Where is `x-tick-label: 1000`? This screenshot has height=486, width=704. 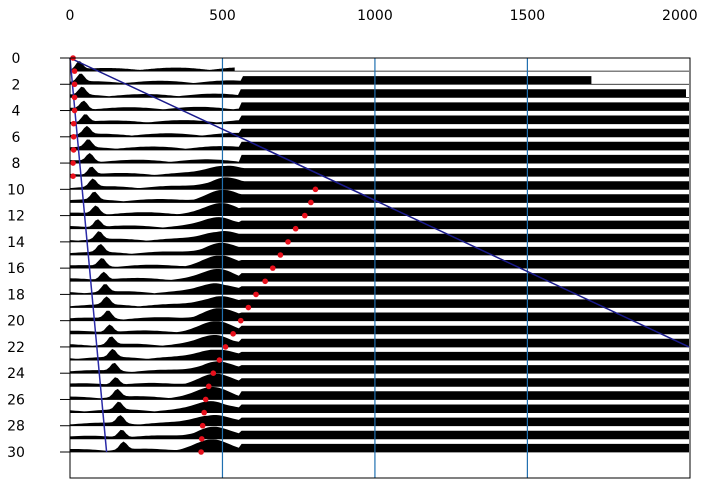 x-tick-label: 1000 is located at coordinates (375, 16).